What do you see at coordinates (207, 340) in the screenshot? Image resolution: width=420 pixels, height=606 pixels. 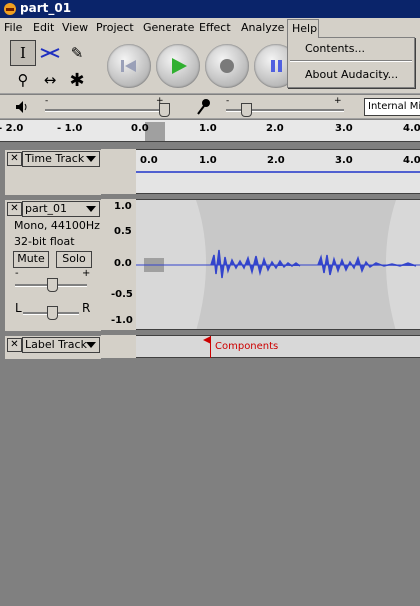 I see `label-flag-icon` at bounding box center [207, 340].